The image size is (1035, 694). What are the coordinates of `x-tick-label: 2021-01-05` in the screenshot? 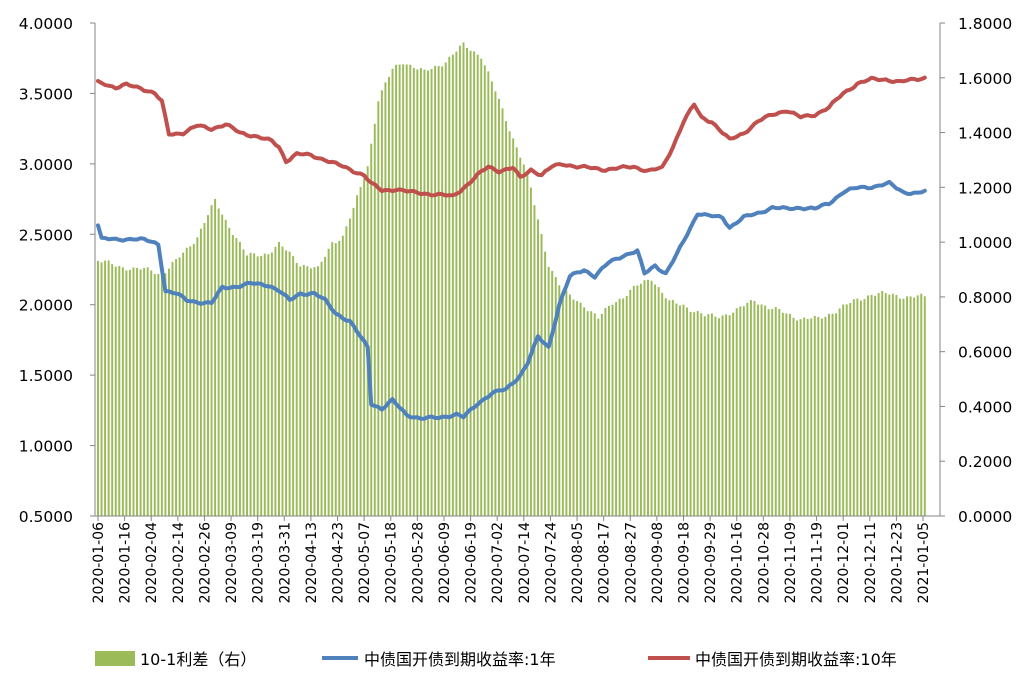 It's located at (924, 562).